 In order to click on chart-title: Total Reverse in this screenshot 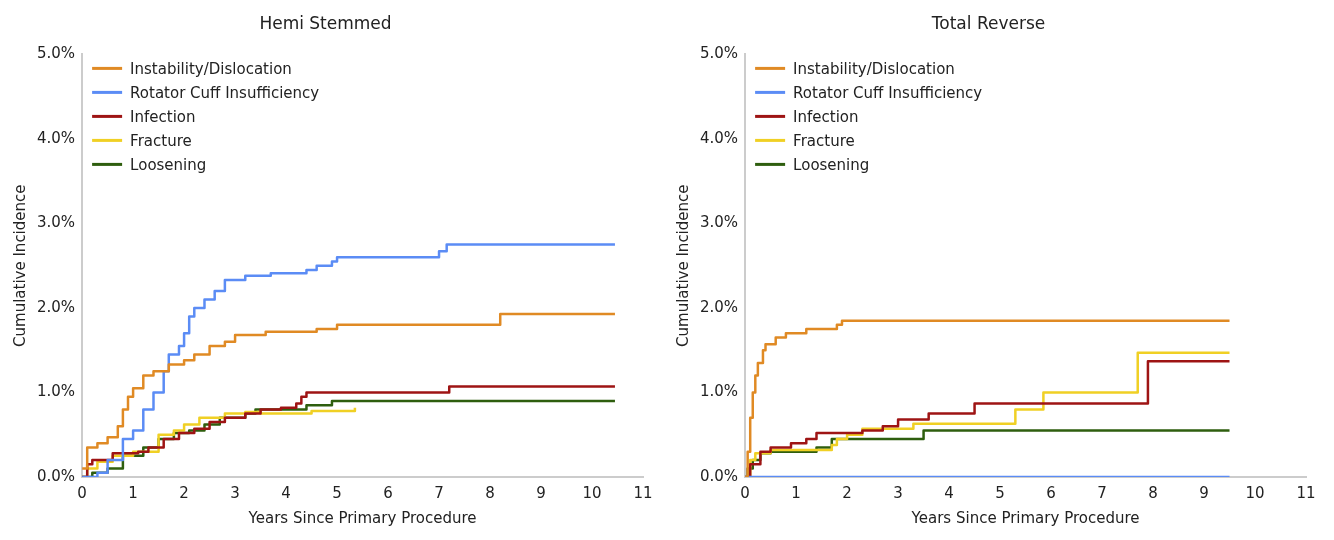, I will do `click(988, 22)`.